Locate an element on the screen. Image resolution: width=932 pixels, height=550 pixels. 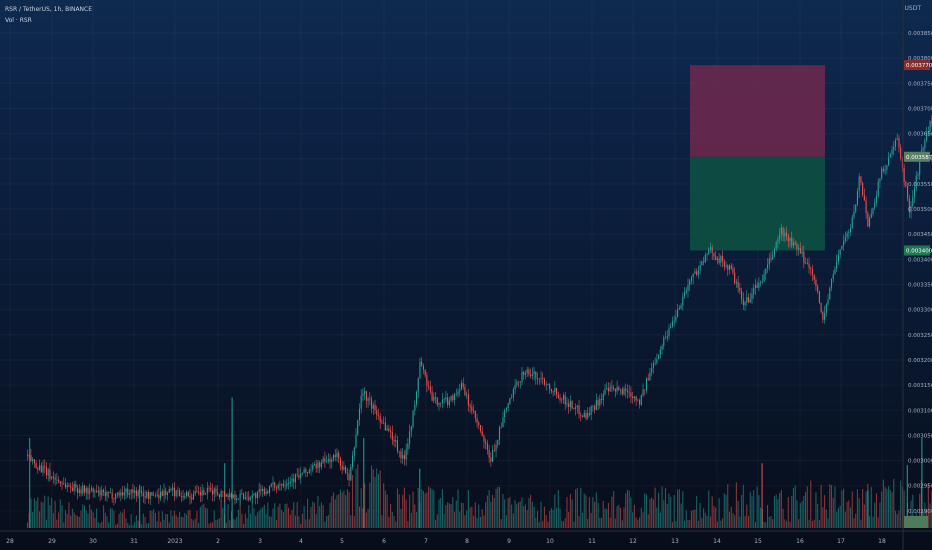
time-tick-label: 28 is located at coordinates (10, 541).